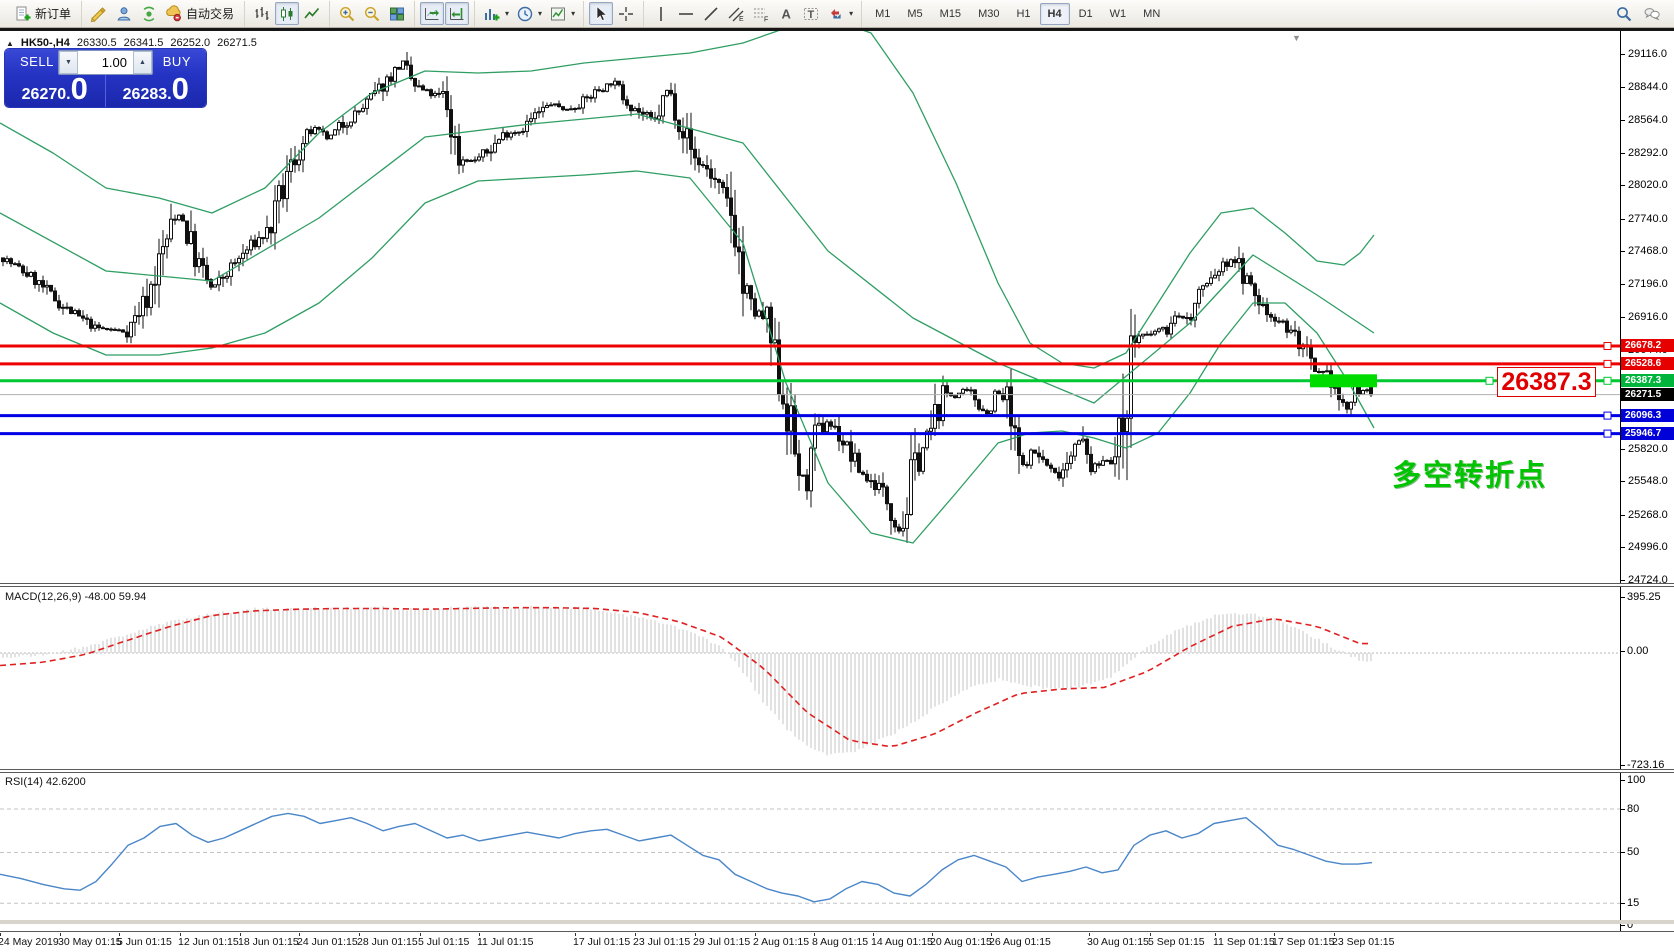  Describe the element at coordinates (1470, 476) in the screenshot. I see `annotation-text: 多空转折点` at that location.